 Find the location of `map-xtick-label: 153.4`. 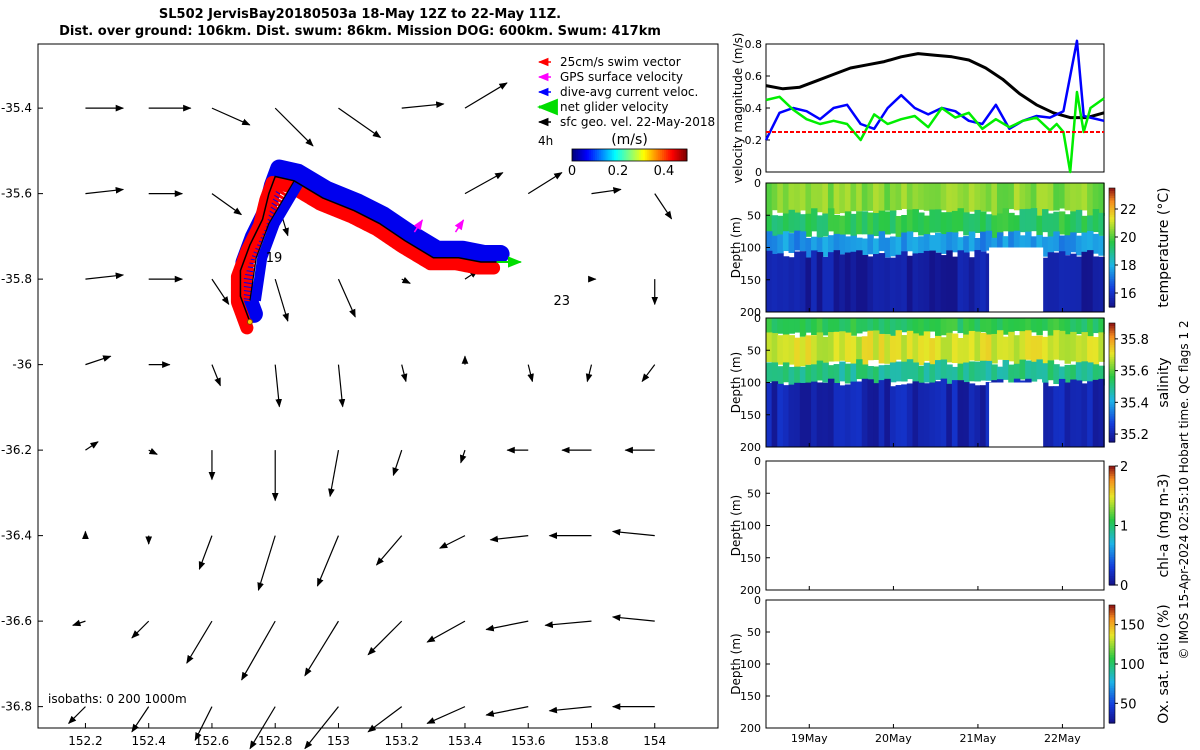

map-xtick-label: 153.4 is located at coordinates (465, 741).